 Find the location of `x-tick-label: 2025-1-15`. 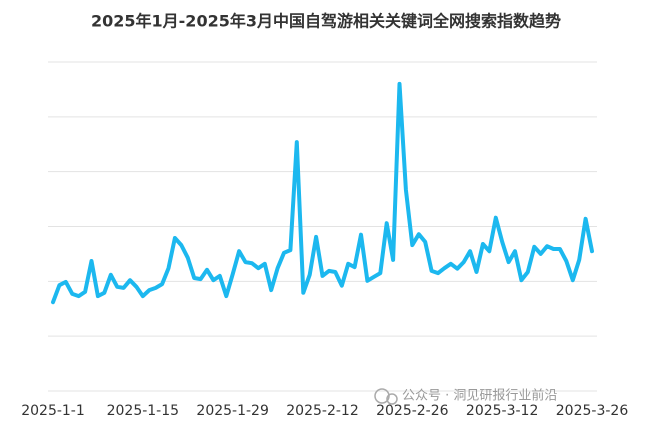

x-tick-label: 2025-1-15 is located at coordinates (143, 411).